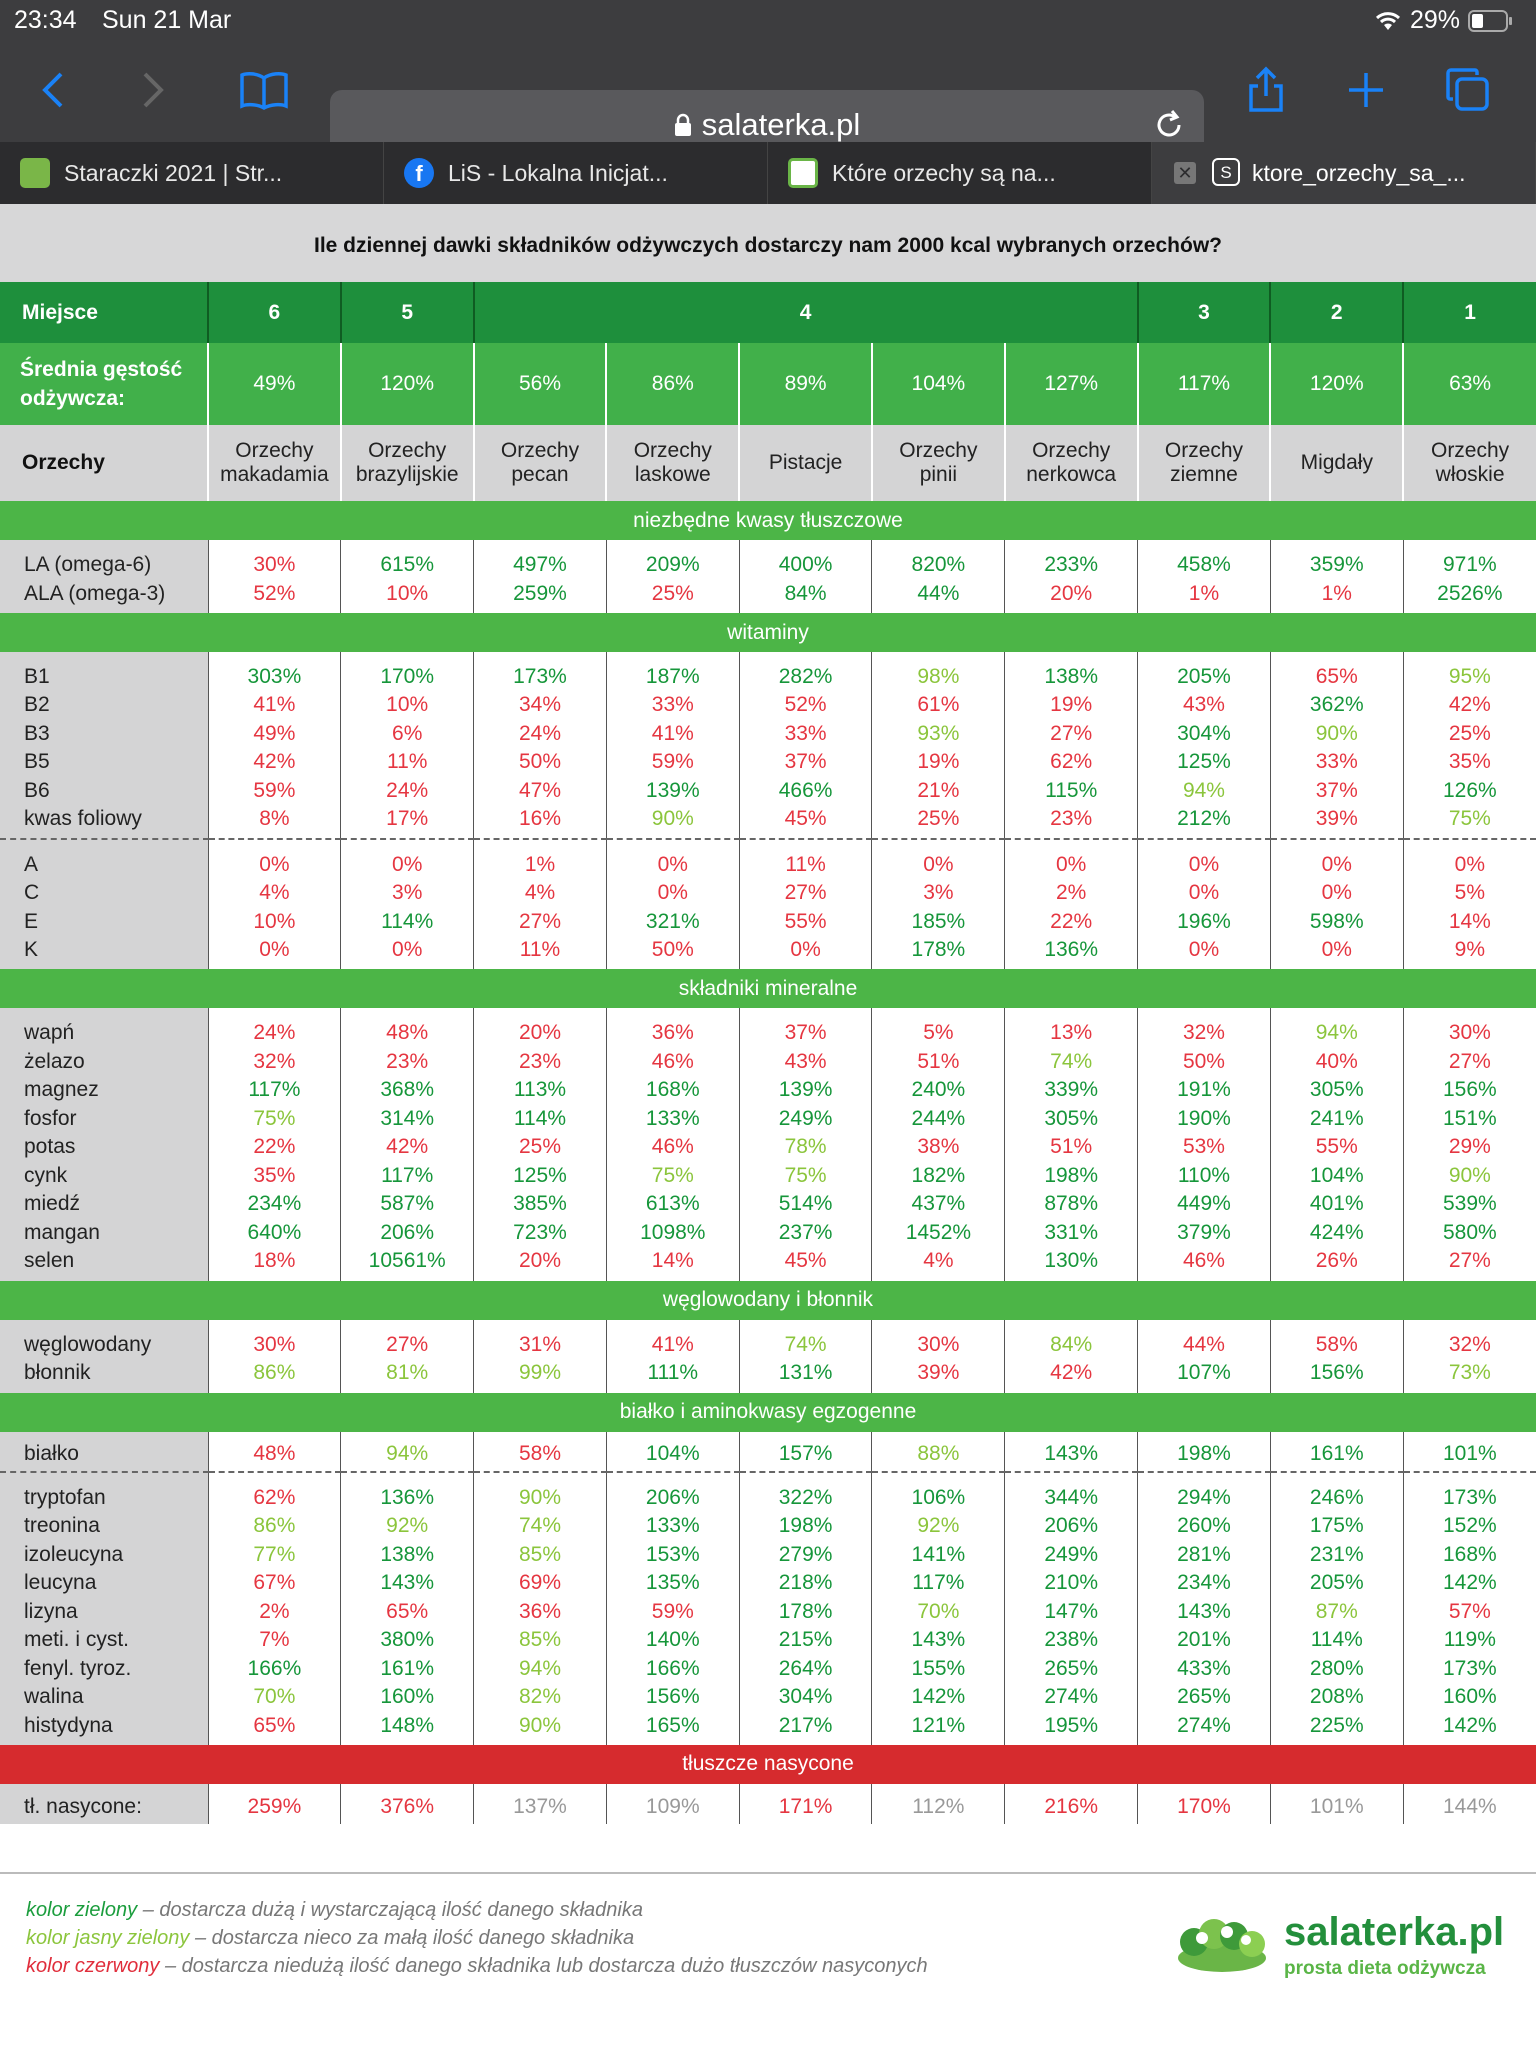 The image size is (1536, 2048). I want to click on new-tab-button, so click(1366, 90).